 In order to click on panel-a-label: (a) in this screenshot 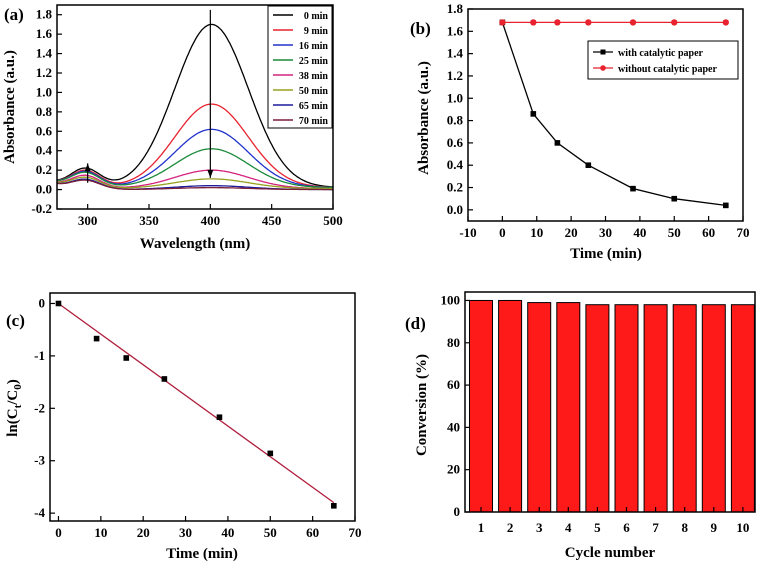, I will do `click(14, 14)`.